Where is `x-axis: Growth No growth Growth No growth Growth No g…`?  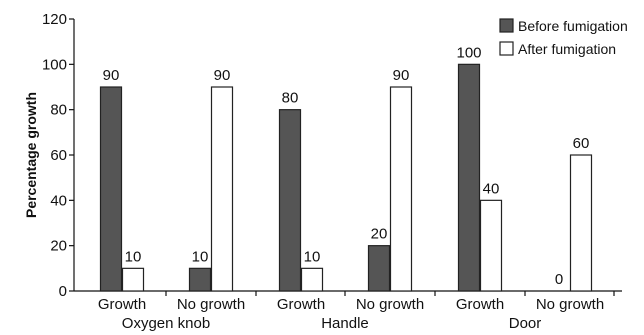 x-axis: Growth No growth Growth No growth Growth No g… is located at coordinates (348, 311).